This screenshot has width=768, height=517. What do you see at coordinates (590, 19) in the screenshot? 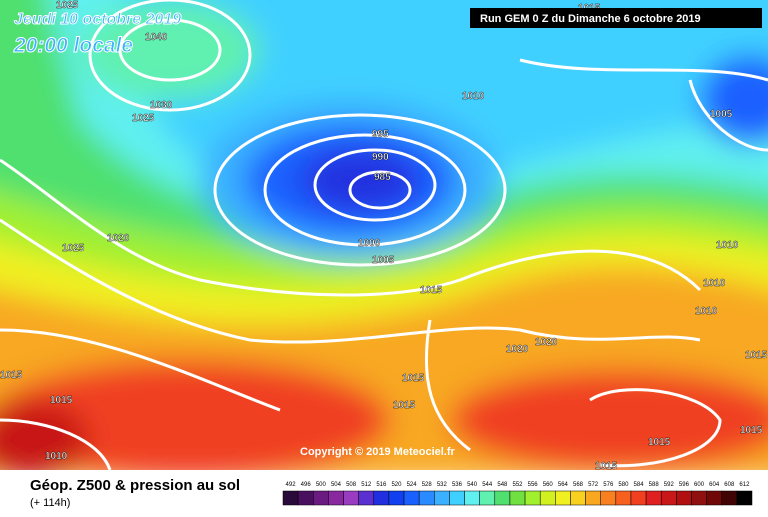
I see `run-info: Run GEM 0 Z du Dimanche 6 octobre 2019` at bounding box center [590, 19].